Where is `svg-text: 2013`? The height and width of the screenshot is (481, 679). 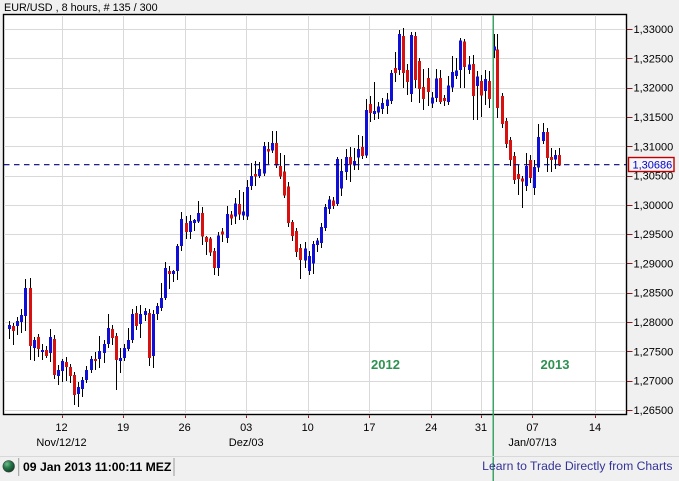
svg-text: 2013 is located at coordinates (555, 364).